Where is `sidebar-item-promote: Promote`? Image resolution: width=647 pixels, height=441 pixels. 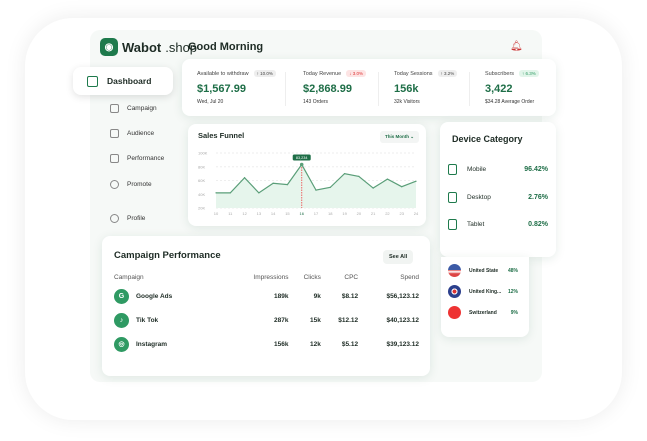
sidebar-item-promote: Promote is located at coordinates (131, 184).